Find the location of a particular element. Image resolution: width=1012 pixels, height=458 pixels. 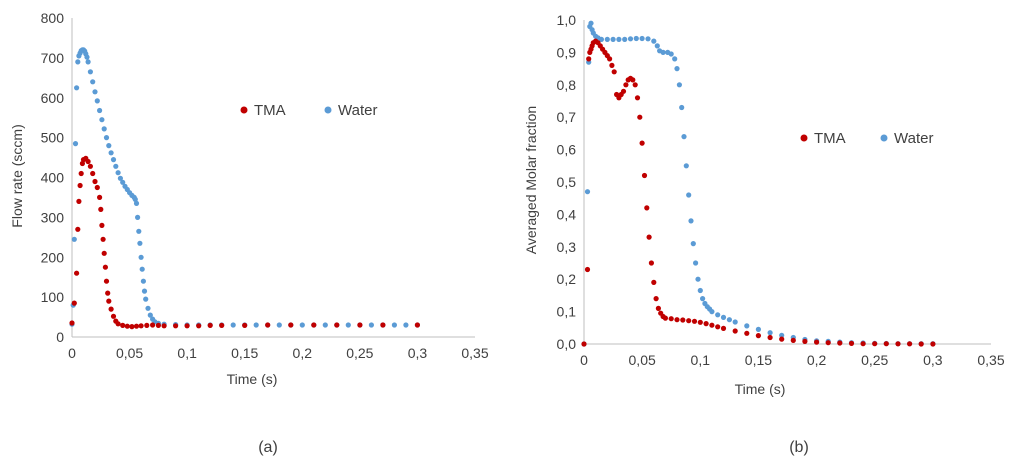

chart-a-legend-water-marker is located at coordinates (328, 110).